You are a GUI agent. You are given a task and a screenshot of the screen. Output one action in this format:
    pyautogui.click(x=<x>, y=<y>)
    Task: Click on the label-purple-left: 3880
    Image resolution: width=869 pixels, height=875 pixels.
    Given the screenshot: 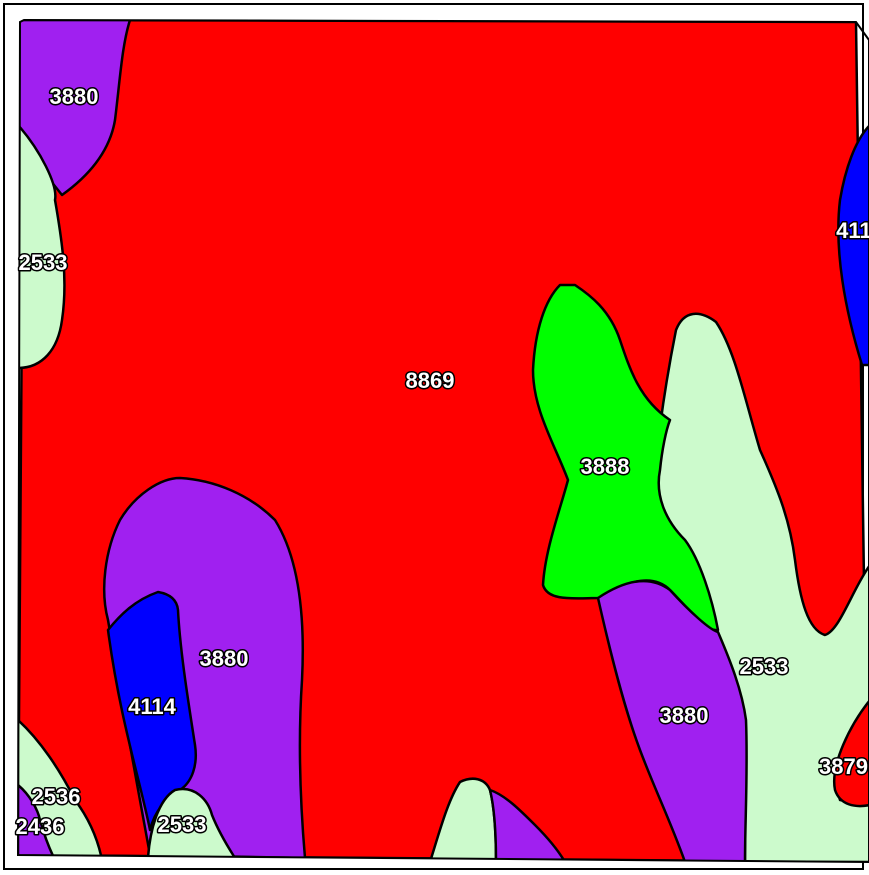 What is the action you would take?
    pyautogui.click(x=224, y=658)
    